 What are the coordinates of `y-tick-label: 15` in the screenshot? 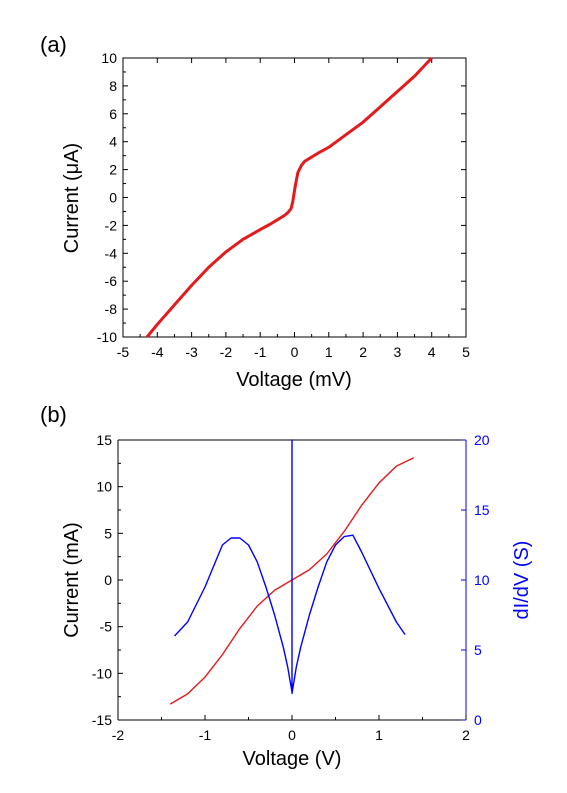 It's located at (104, 440).